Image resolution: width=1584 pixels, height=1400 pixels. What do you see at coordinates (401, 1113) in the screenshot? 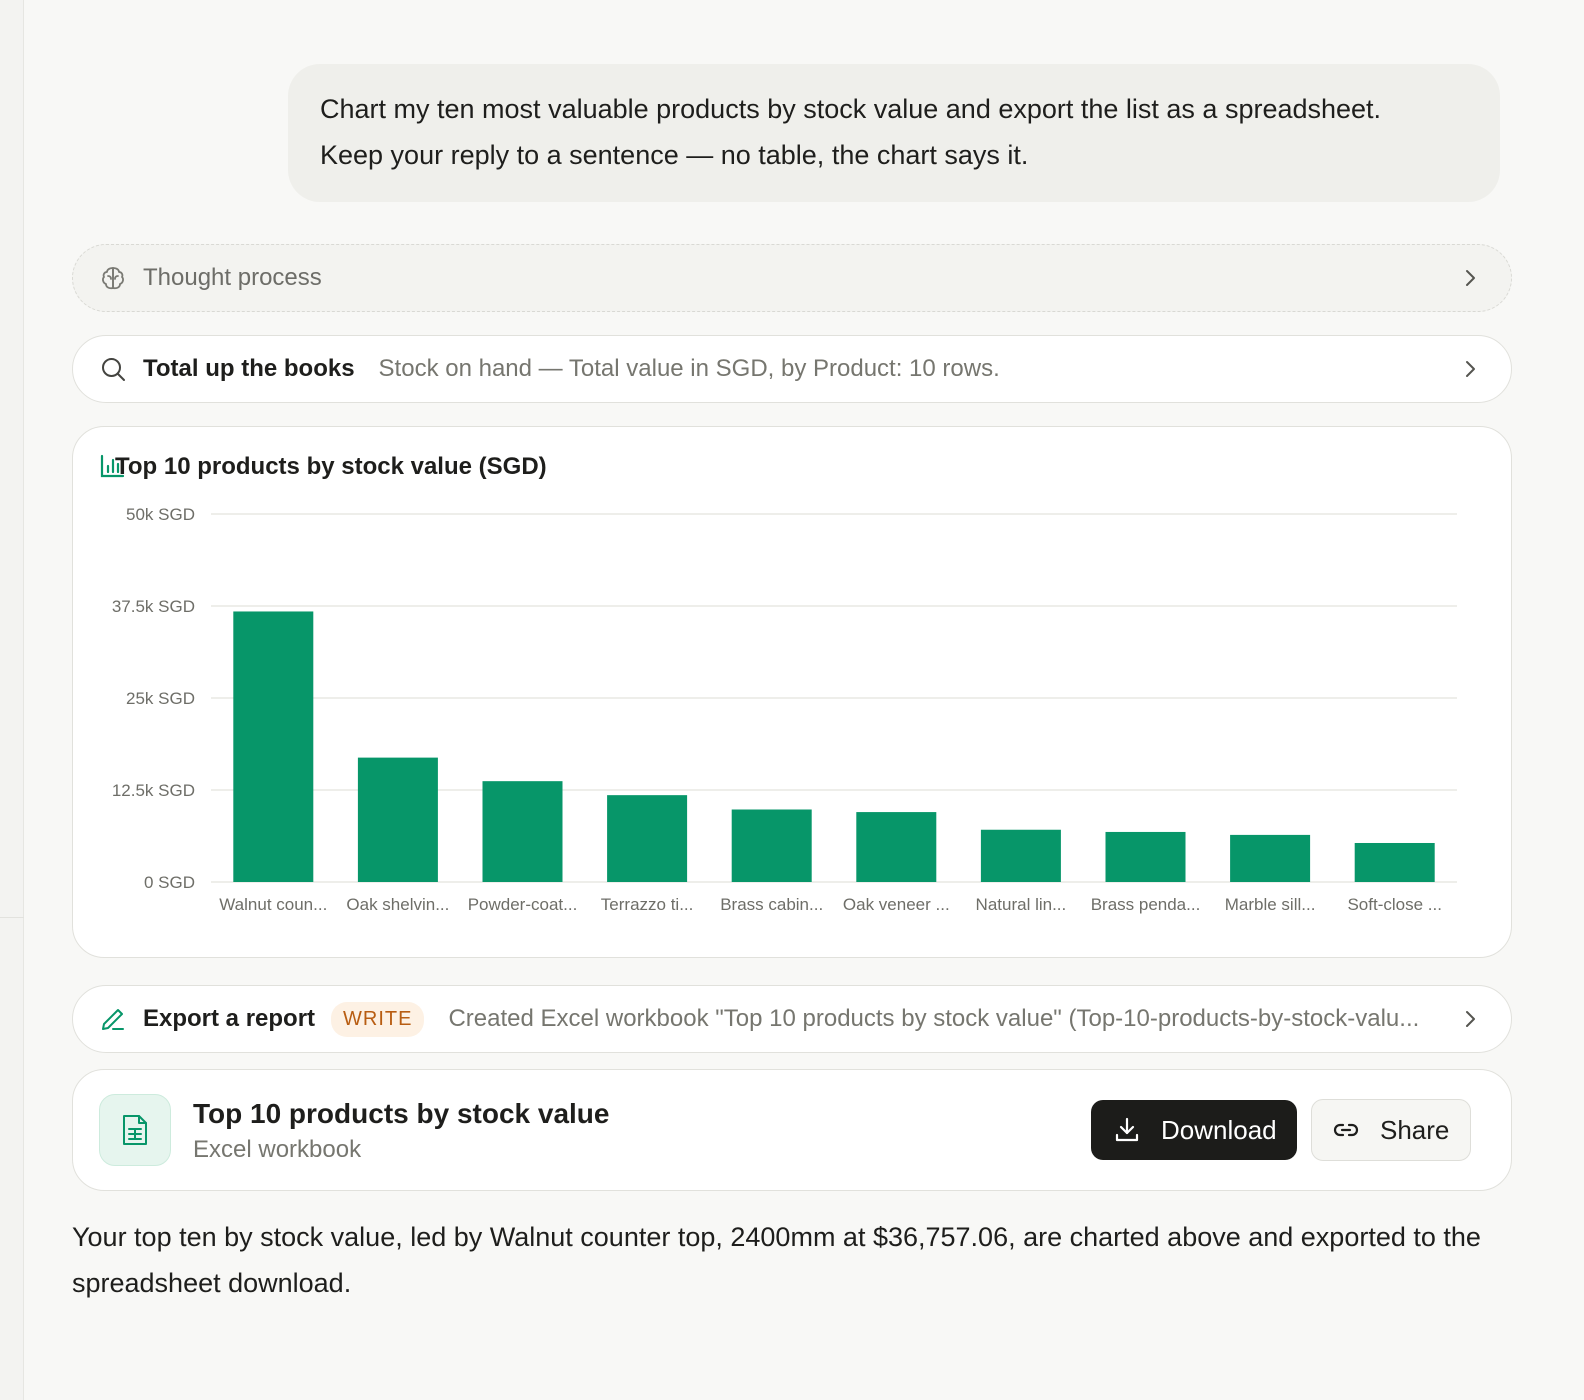
I see `file-name: Top 10 products by stock value` at bounding box center [401, 1113].